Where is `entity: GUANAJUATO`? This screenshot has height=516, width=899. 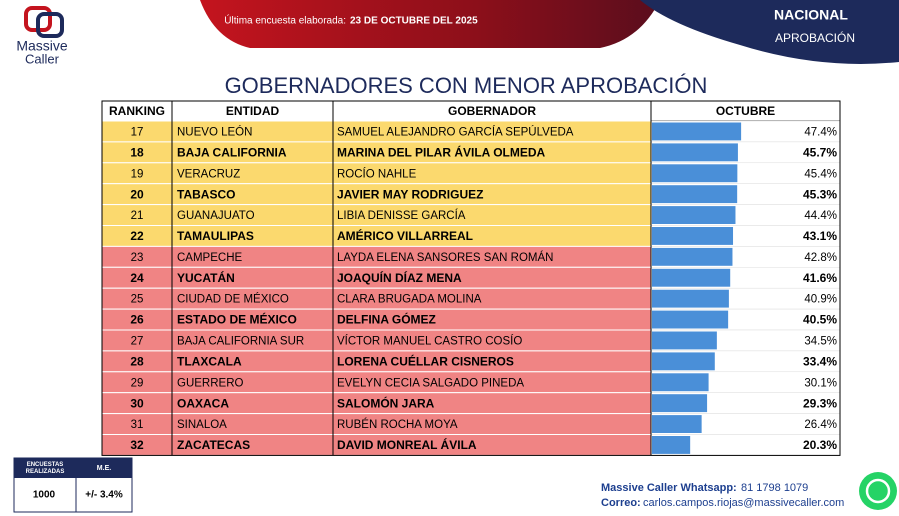 entity: GUANAJUATO is located at coordinates (216, 216).